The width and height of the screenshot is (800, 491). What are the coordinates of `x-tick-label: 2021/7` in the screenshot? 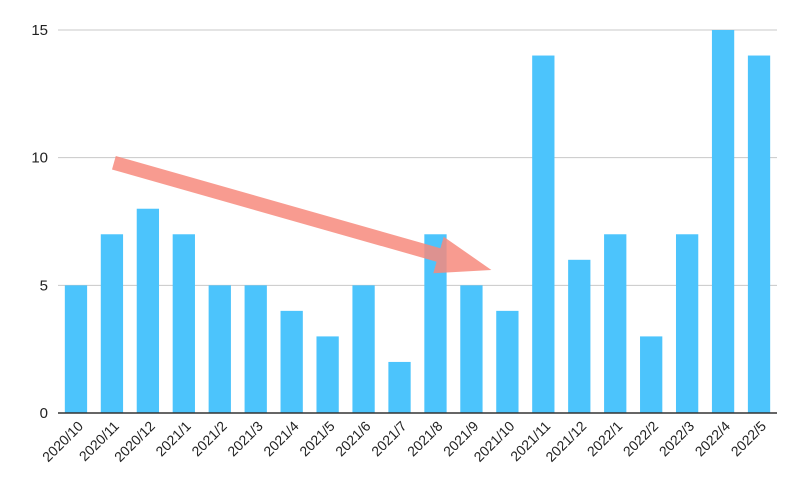 It's located at (389, 439).